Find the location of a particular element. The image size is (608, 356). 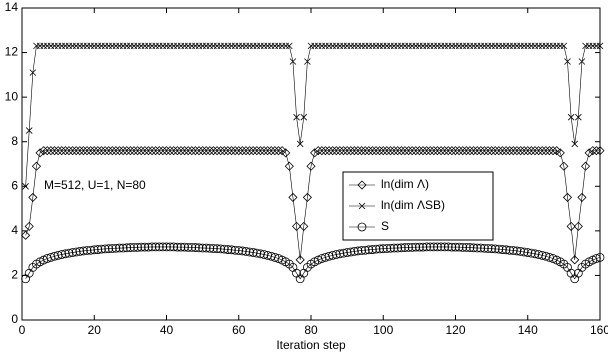

x-tick-label: 0 is located at coordinates (22, 330).